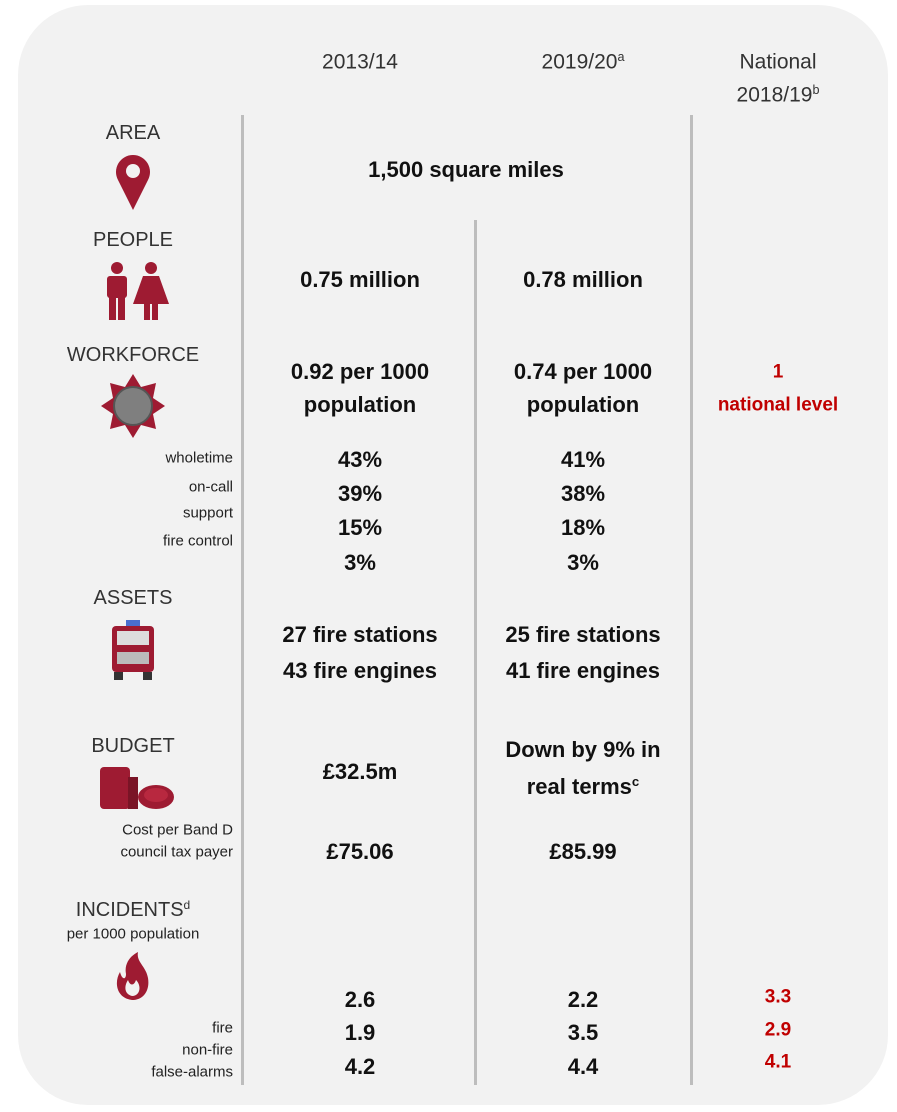 The height and width of the screenshot is (1112, 897). I want to click on workforce-value: 0.74 per 1000, so click(583, 371).